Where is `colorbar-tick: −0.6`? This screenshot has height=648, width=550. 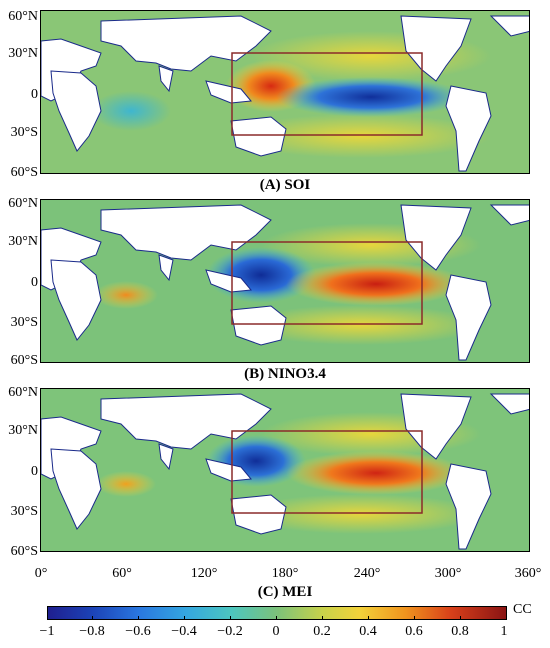
colorbar-tick: −0.6 is located at coordinates (138, 631).